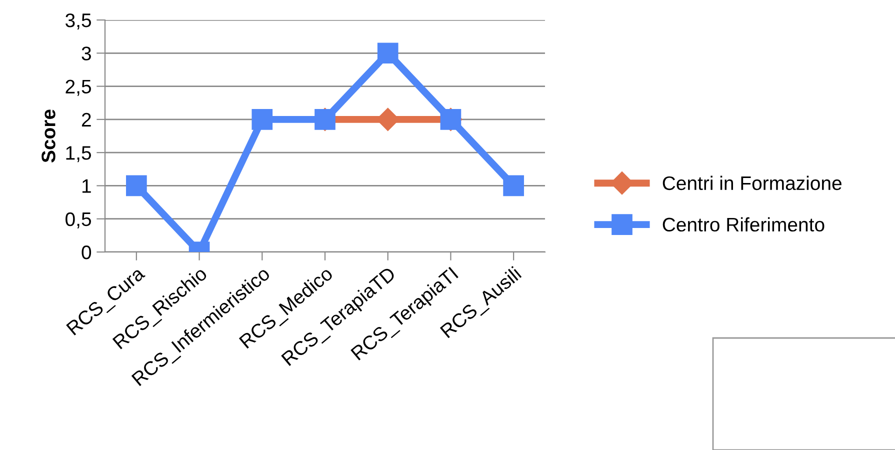  Describe the element at coordinates (78, 154) in the screenshot. I see `y-tick-label: 1,5` at that location.